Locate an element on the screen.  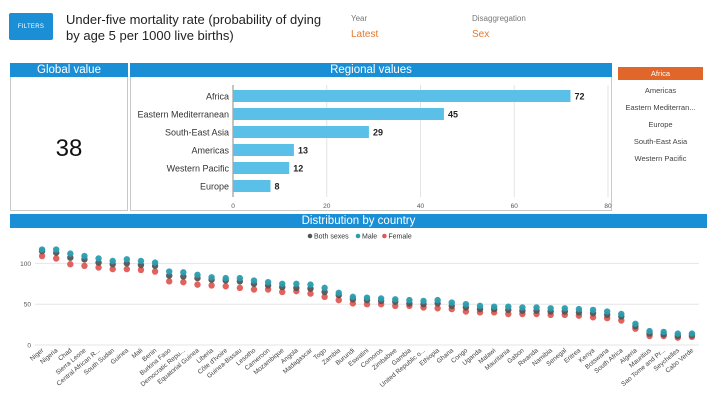
bar-category-label: South-East Asia is located at coordinates (197, 133).